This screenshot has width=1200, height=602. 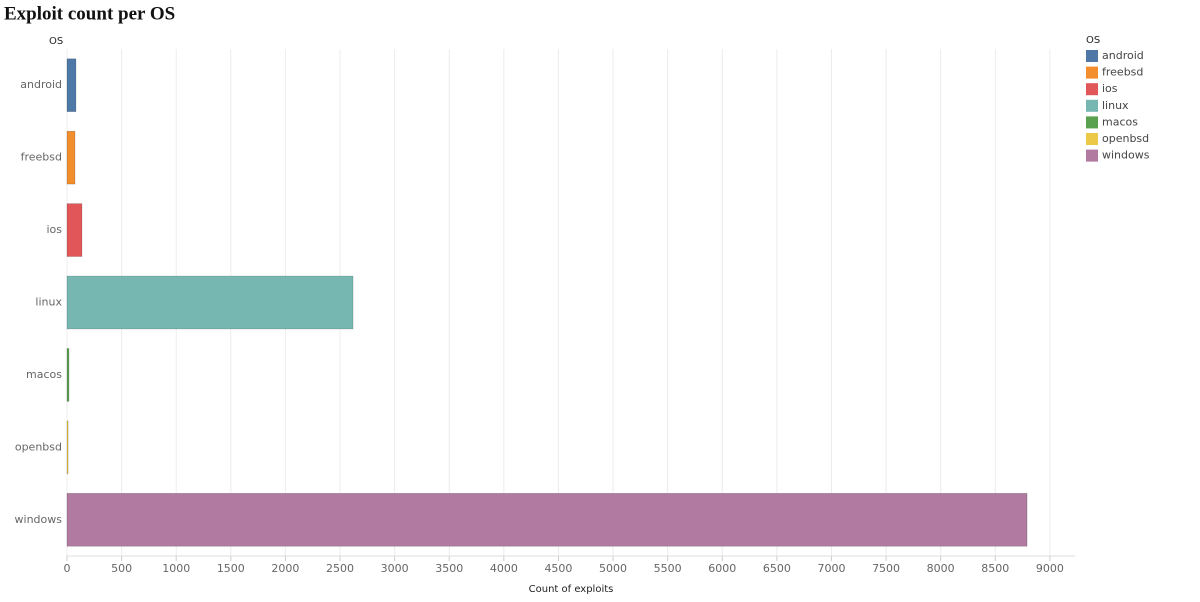 I want to click on x-tick-label: 7500, so click(x=886, y=568).